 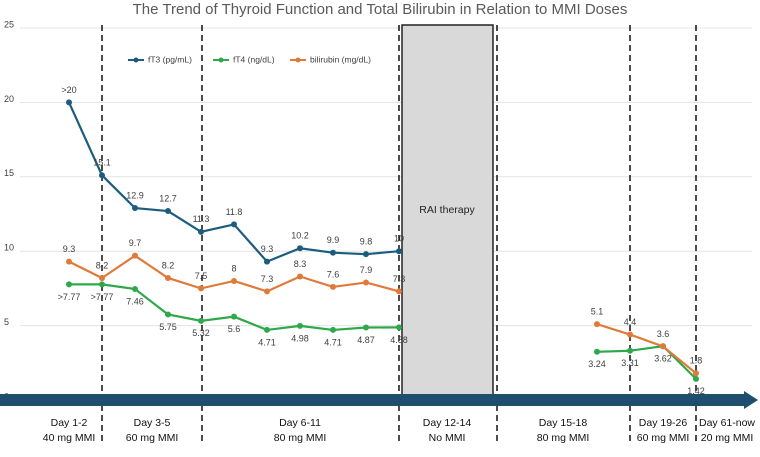 What do you see at coordinates (300, 338) in the screenshot?
I see `data-label: 4.98` at bounding box center [300, 338].